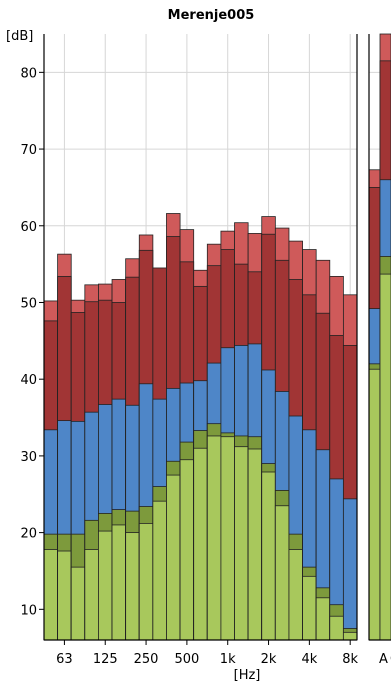  What do you see at coordinates (309, 659) in the screenshot?
I see `x-tick-label: 4k` at bounding box center [309, 659].